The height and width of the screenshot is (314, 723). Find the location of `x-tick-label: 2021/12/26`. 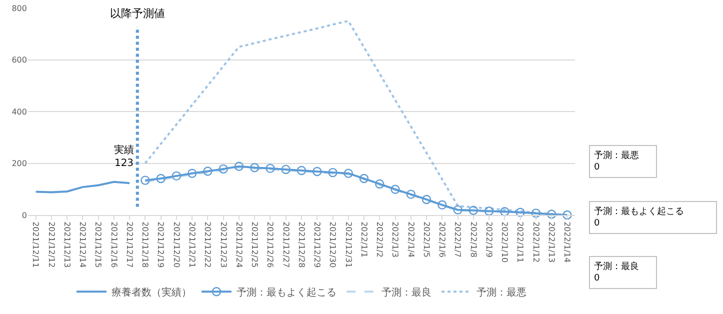

x-tick-label: 2021/12/26 is located at coordinates (270, 245).